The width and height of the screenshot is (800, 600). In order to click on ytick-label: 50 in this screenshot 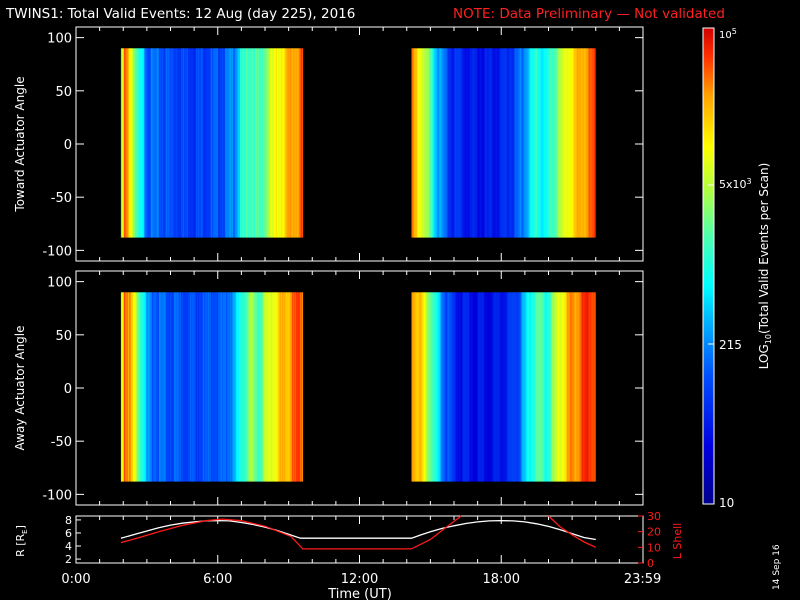, I will do `click(63, 92)`.